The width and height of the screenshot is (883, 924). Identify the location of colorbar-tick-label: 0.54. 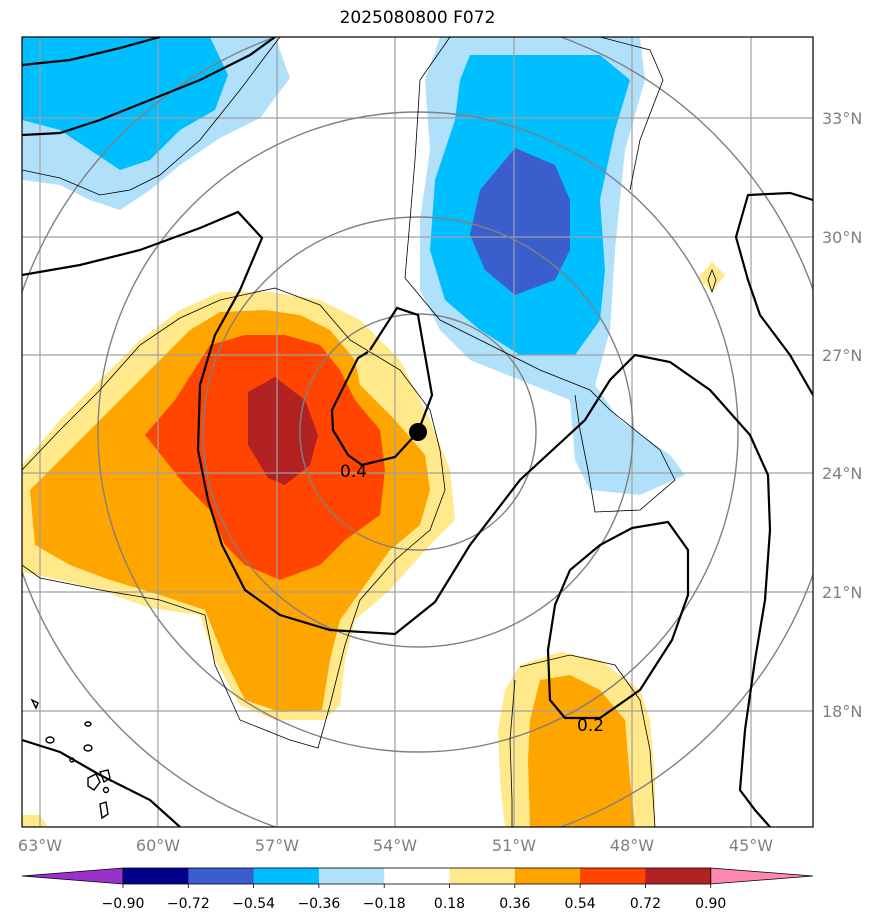
(580, 904).